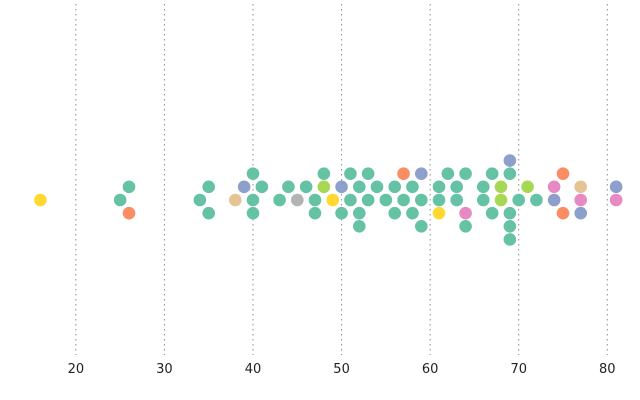 This screenshot has height=400, width=640. What do you see at coordinates (253, 369) in the screenshot?
I see `x-tick-label: 40` at bounding box center [253, 369].